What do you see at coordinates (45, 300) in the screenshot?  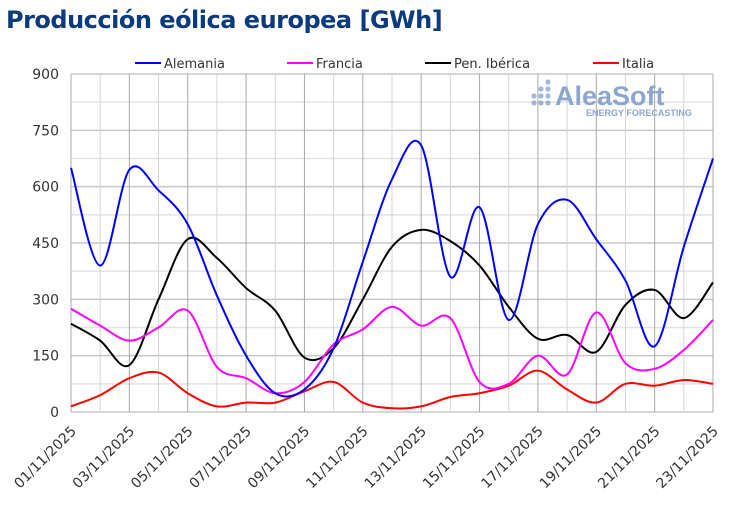 I see `y-tick-label: 300` at bounding box center [45, 300].